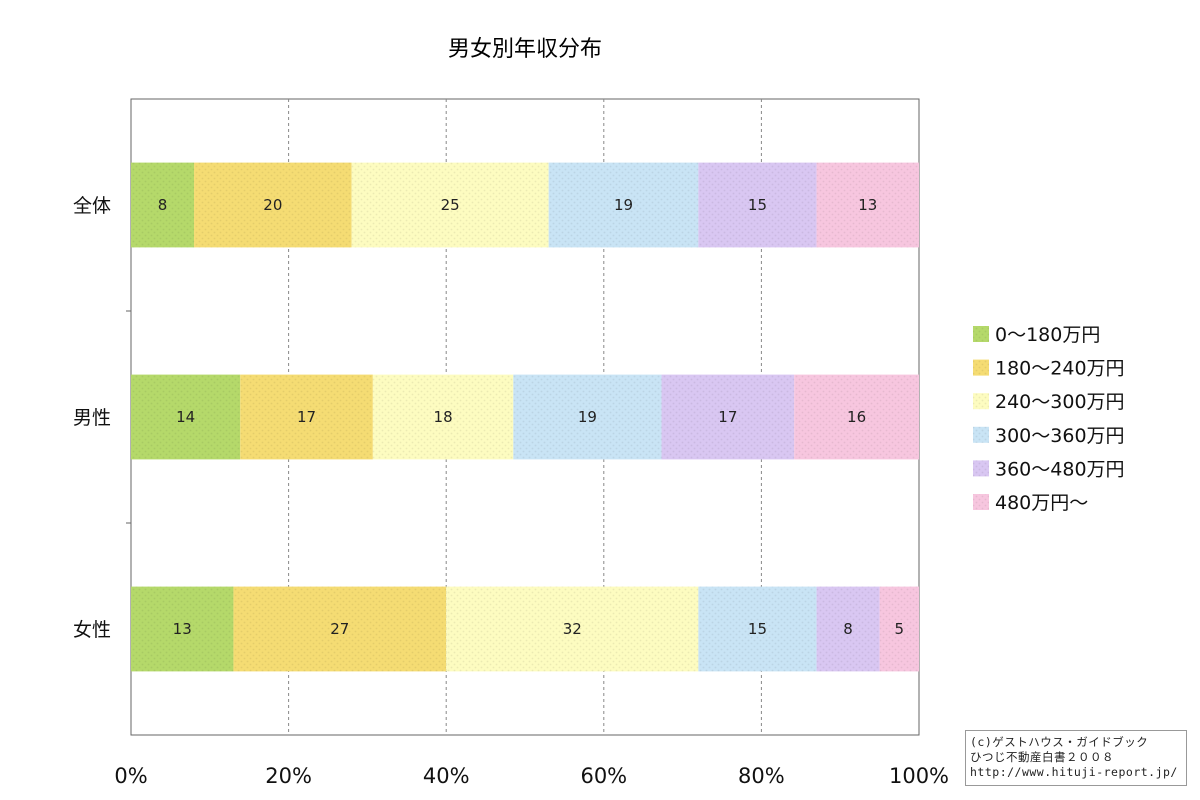  What do you see at coordinates (531, 776) in the screenshot?
I see `x-tick-labels-layer: 0% 20% 40% 60% 80% 100%` at bounding box center [531, 776].